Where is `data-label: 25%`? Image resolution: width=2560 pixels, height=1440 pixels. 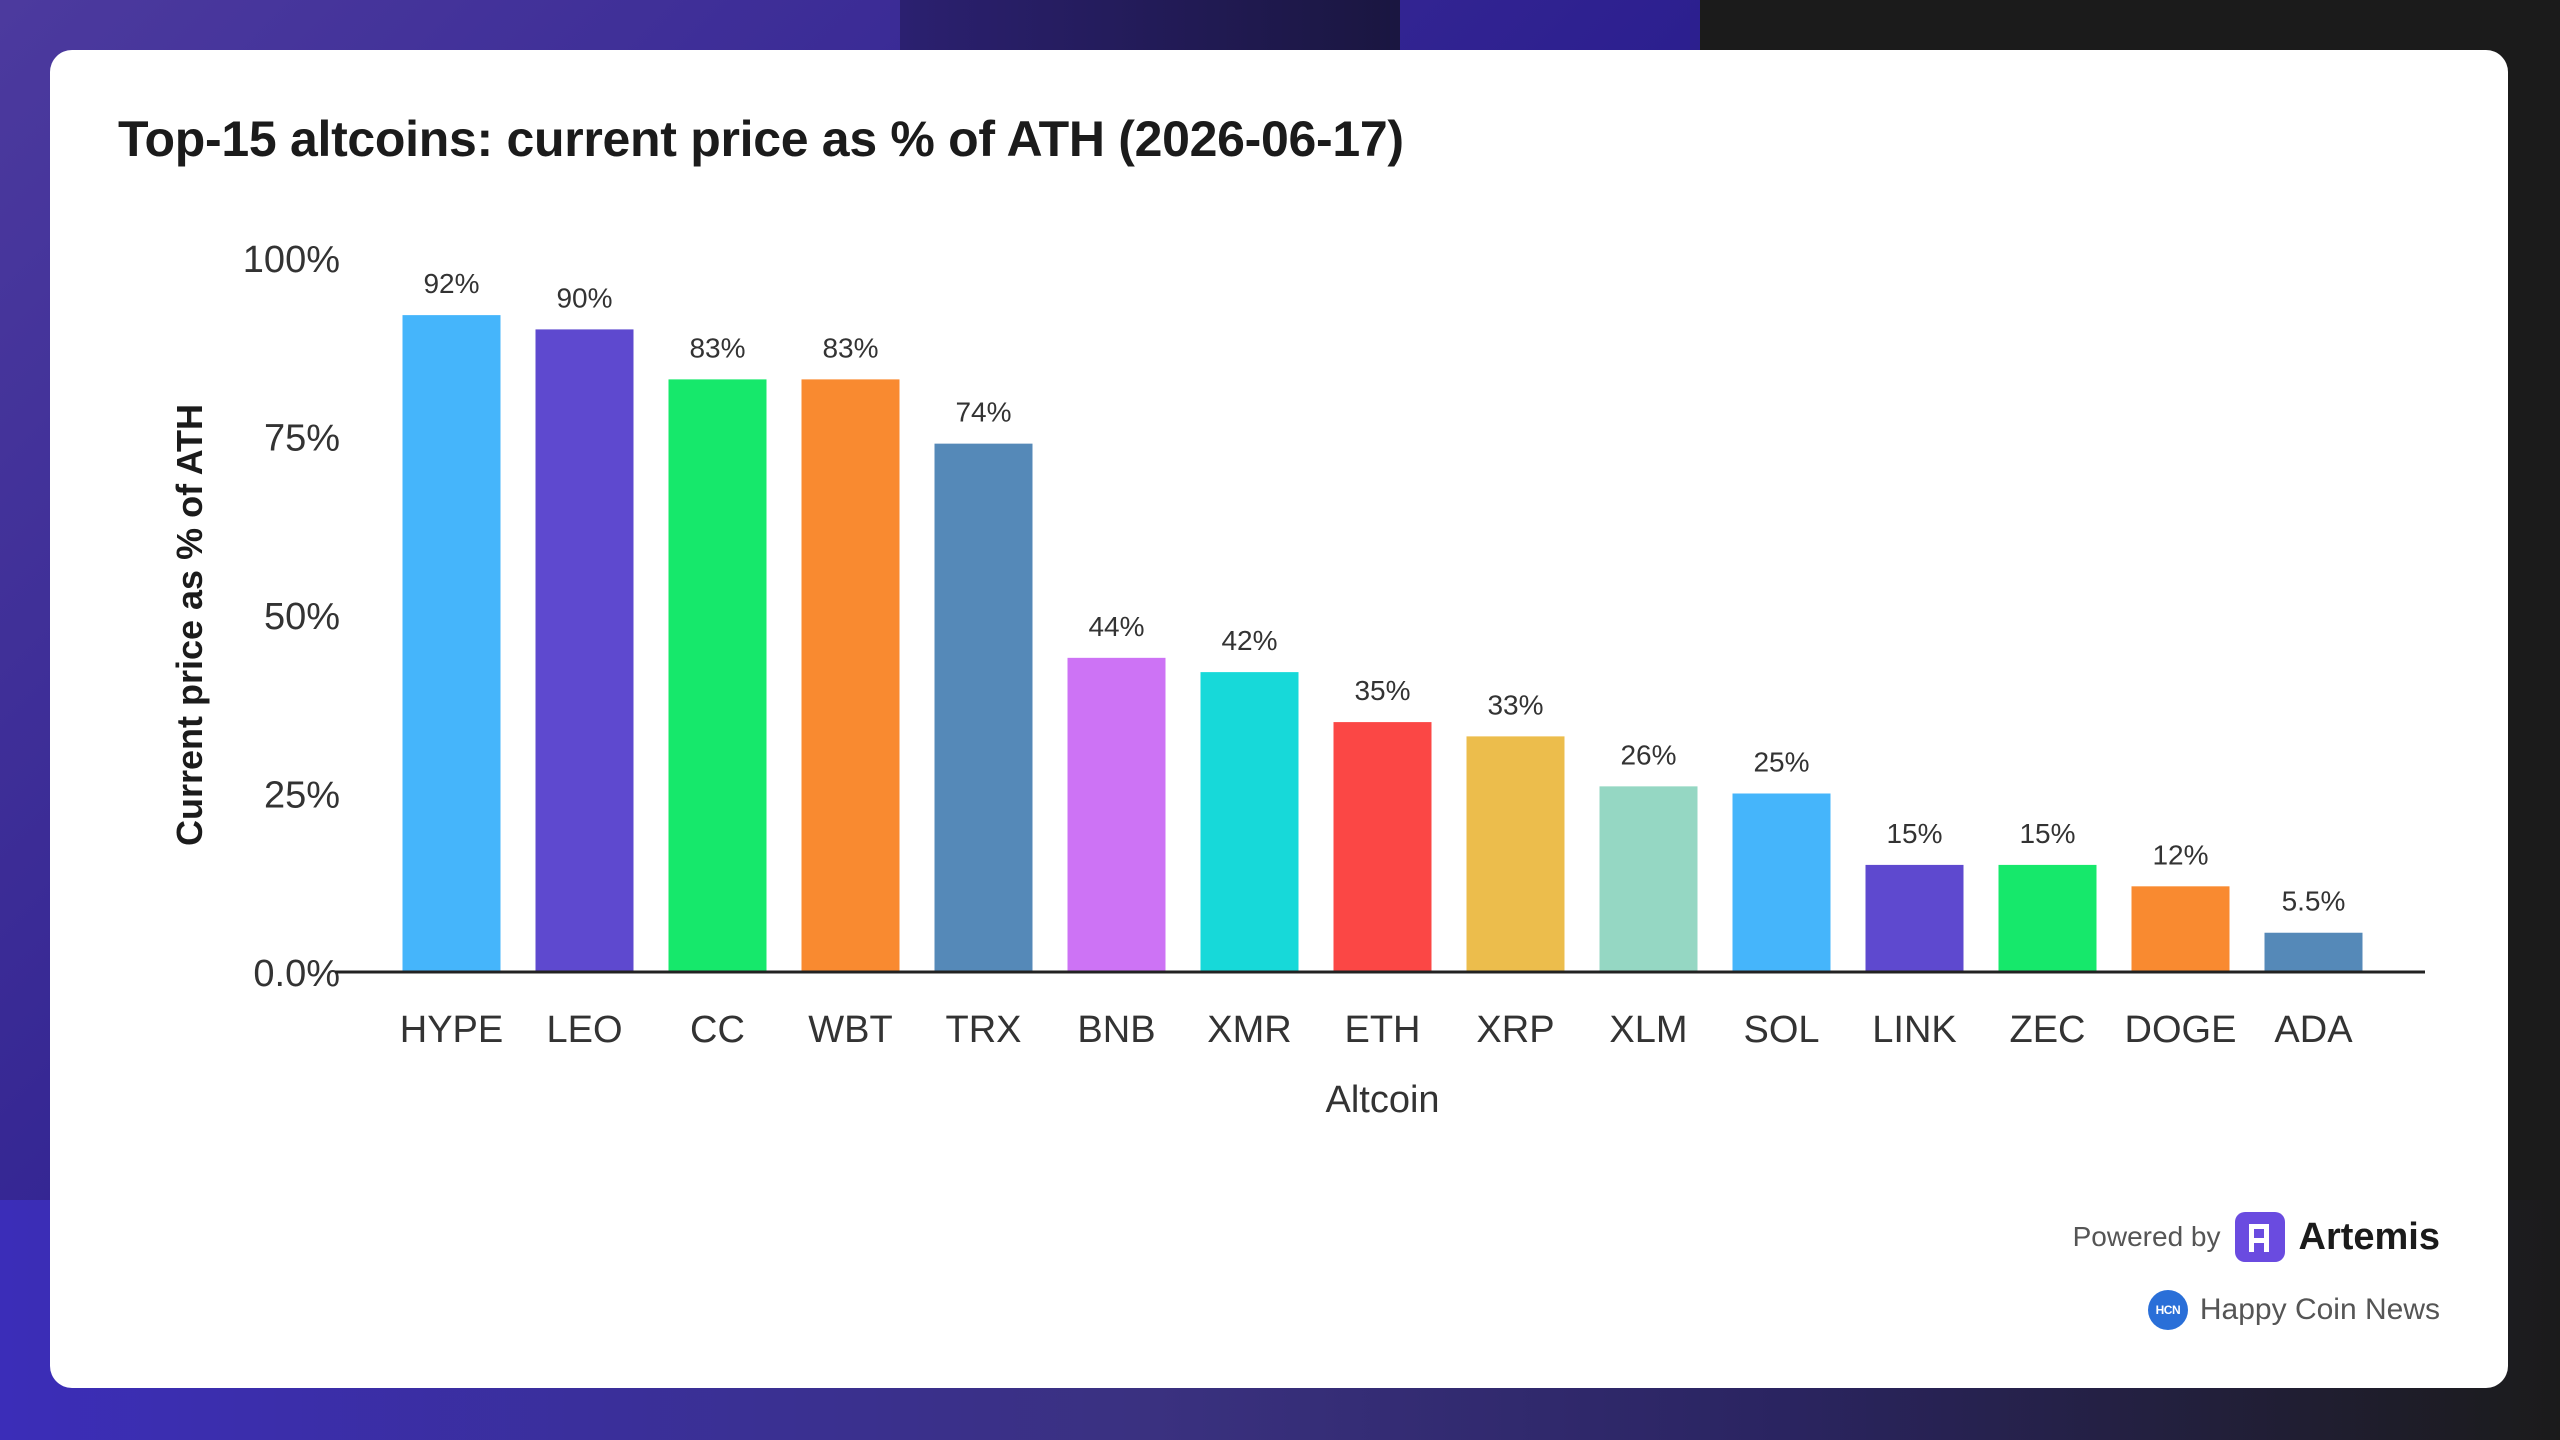
data-label: 25% is located at coordinates (1781, 762).